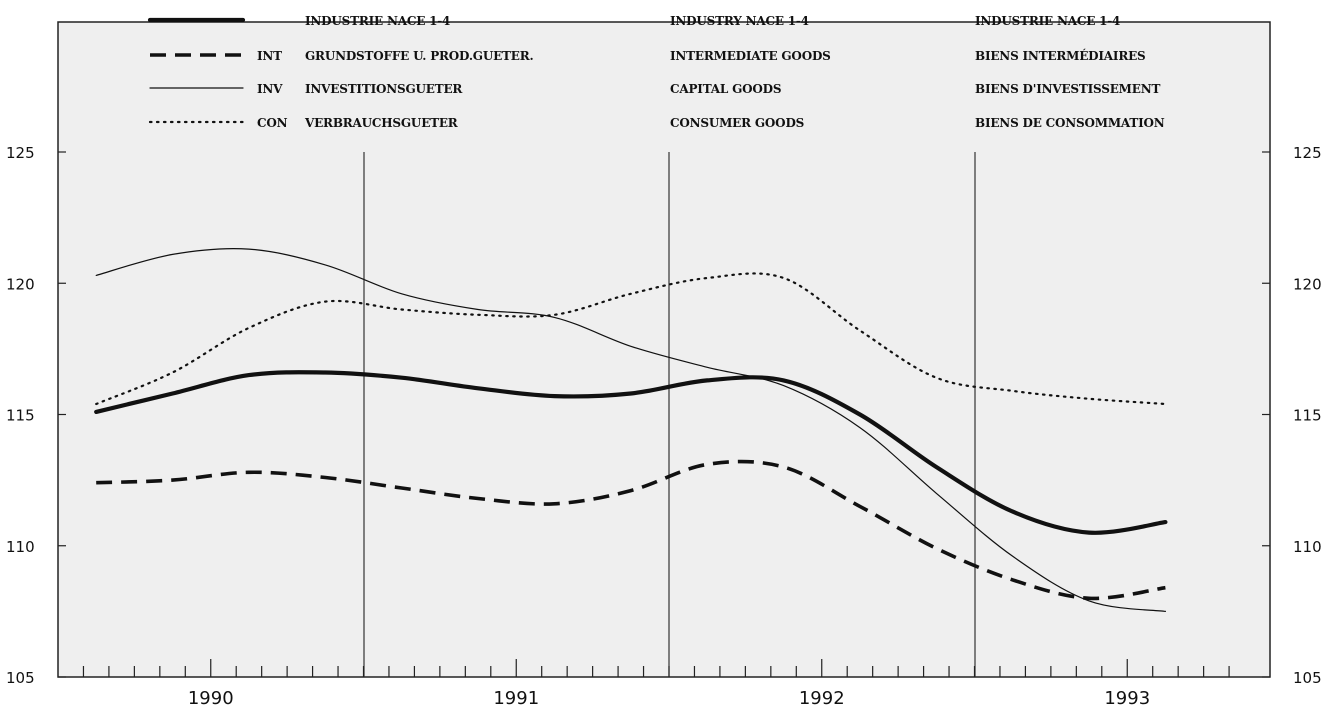  Describe the element at coordinates (1127, 698) in the screenshot. I see `x-year-label-1993: 1993` at that location.